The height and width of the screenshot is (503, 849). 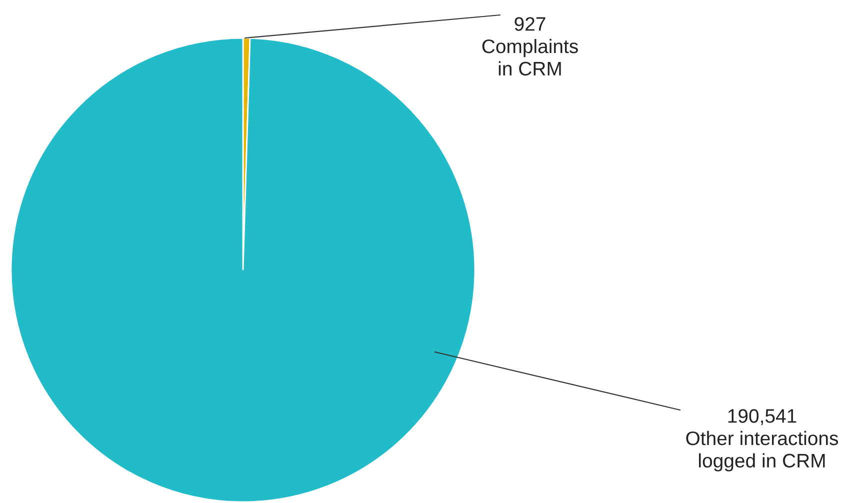 What do you see at coordinates (530, 57) in the screenshot?
I see `slice-label: Complaints in CRM` at bounding box center [530, 57].